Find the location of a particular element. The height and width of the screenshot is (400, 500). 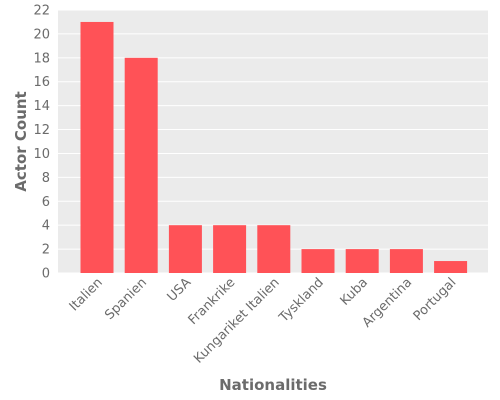

x-tick-label: Kuba is located at coordinates (354, 291).